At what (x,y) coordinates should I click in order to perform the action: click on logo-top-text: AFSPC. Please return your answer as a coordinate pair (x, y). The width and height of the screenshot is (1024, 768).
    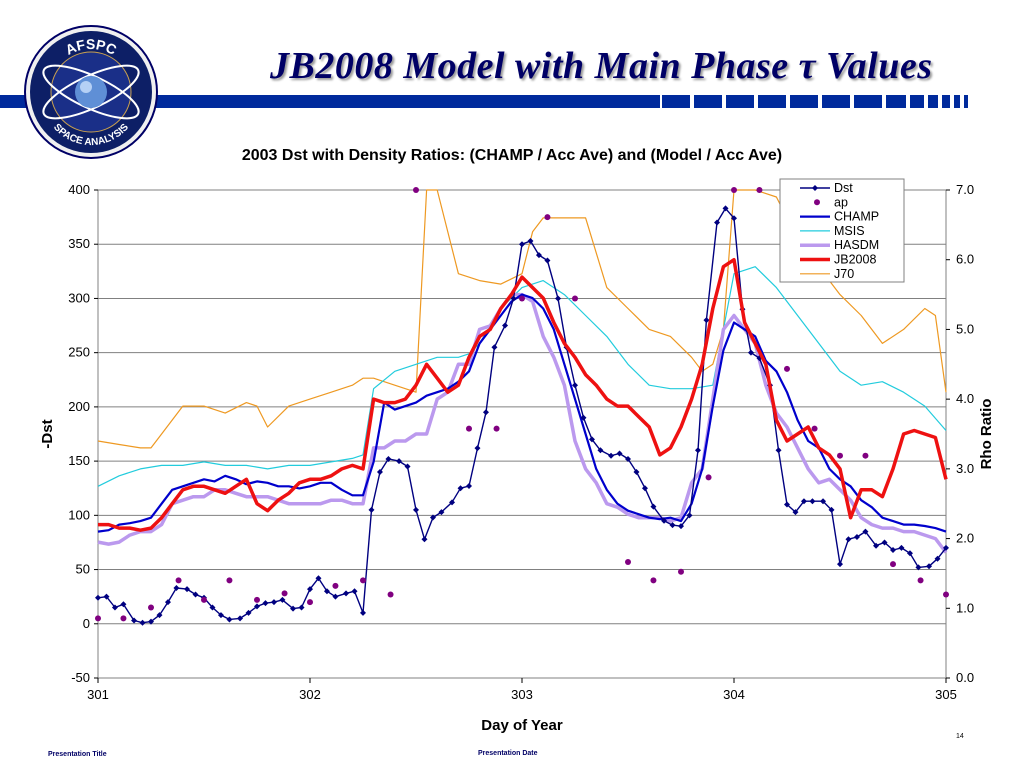
    Looking at the image, I should click on (91, 47).